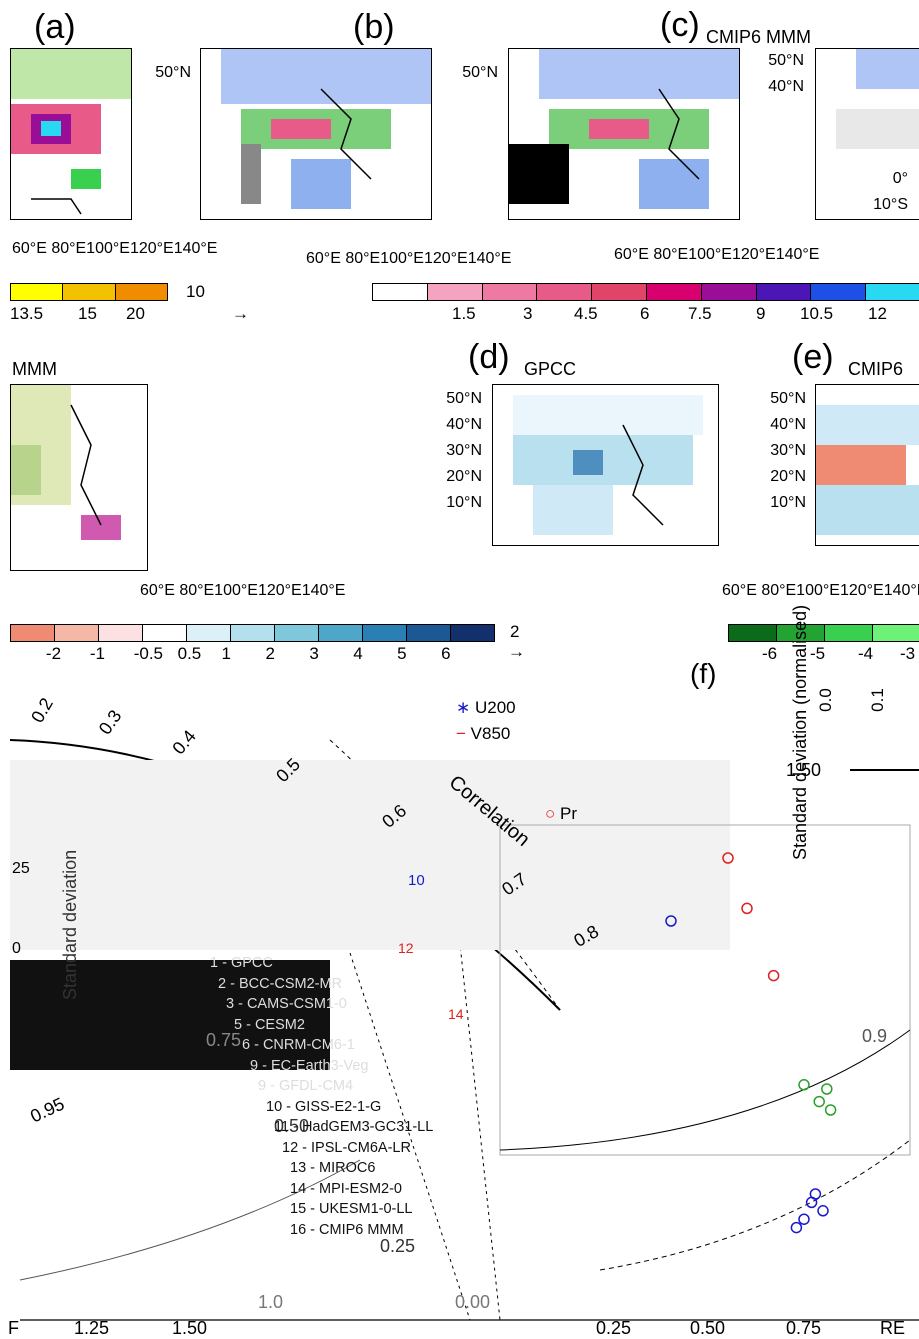 The image size is (919, 1339). Describe the element at coordinates (27, 313) in the screenshot. I see `cb1-tick: 13.5` at that location.